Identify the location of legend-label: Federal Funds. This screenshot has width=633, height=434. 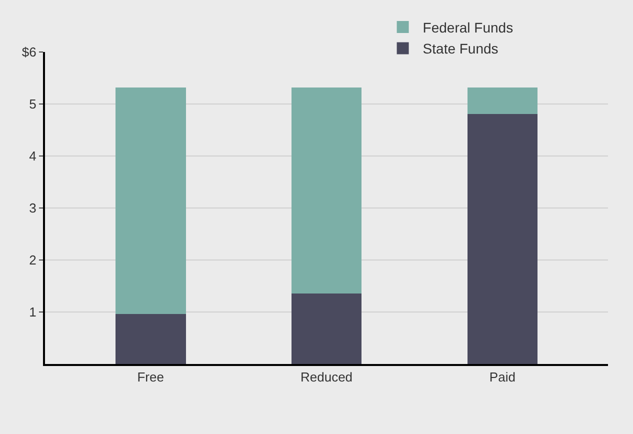
(468, 28).